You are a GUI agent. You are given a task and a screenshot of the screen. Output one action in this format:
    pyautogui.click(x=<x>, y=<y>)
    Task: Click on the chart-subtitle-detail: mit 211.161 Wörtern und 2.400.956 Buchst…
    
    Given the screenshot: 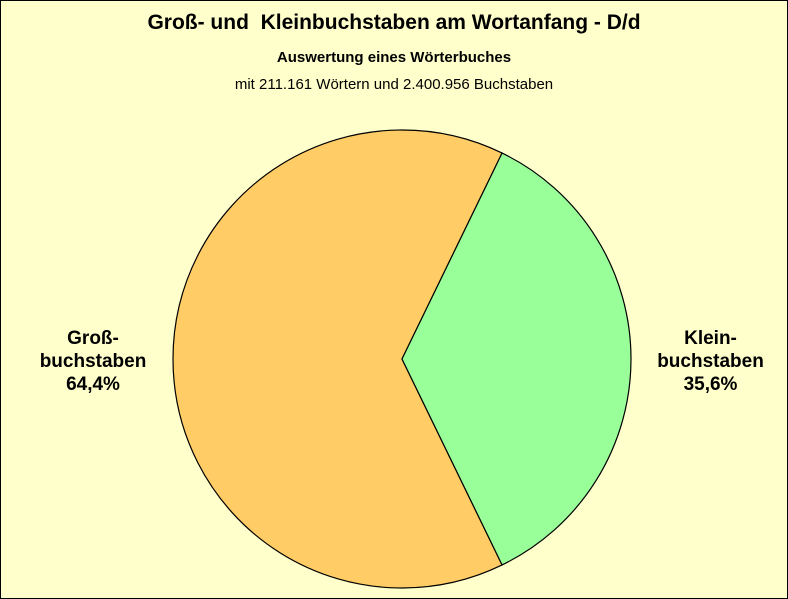 What is the action you would take?
    pyautogui.click(x=394, y=84)
    